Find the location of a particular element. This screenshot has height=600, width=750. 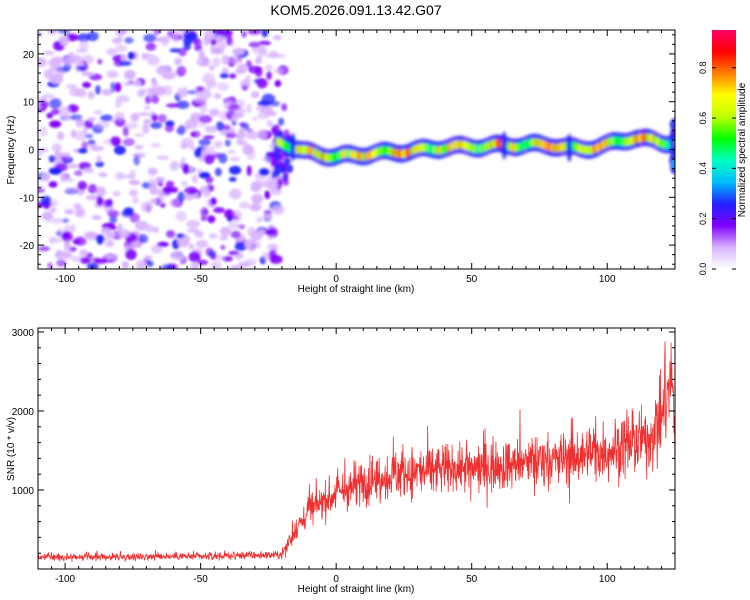

y-tick-label: 2000 is located at coordinates (23, 412).